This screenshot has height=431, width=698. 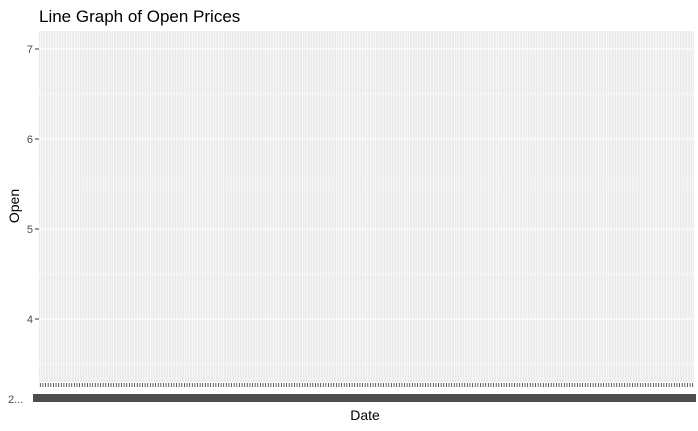 What do you see at coordinates (366, 385) in the screenshot?
I see `x-axis` at bounding box center [366, 385].